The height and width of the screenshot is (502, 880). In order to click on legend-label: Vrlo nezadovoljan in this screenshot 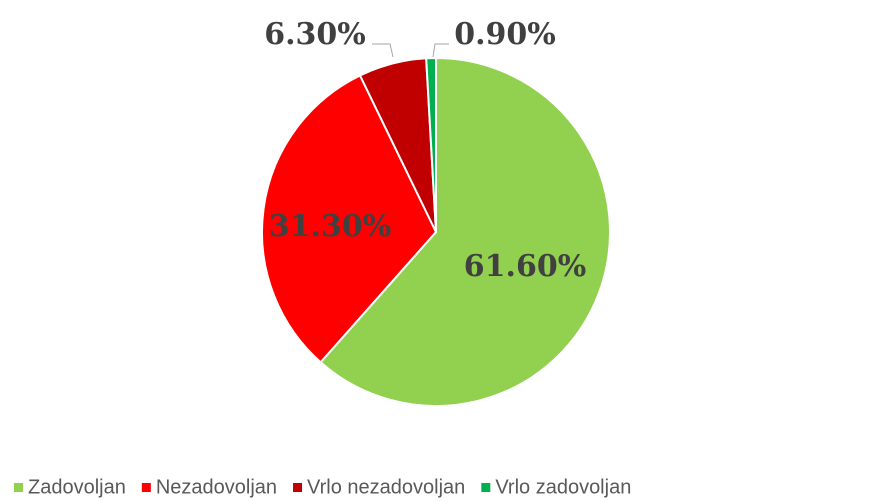, I will do `click(386, 487)`.